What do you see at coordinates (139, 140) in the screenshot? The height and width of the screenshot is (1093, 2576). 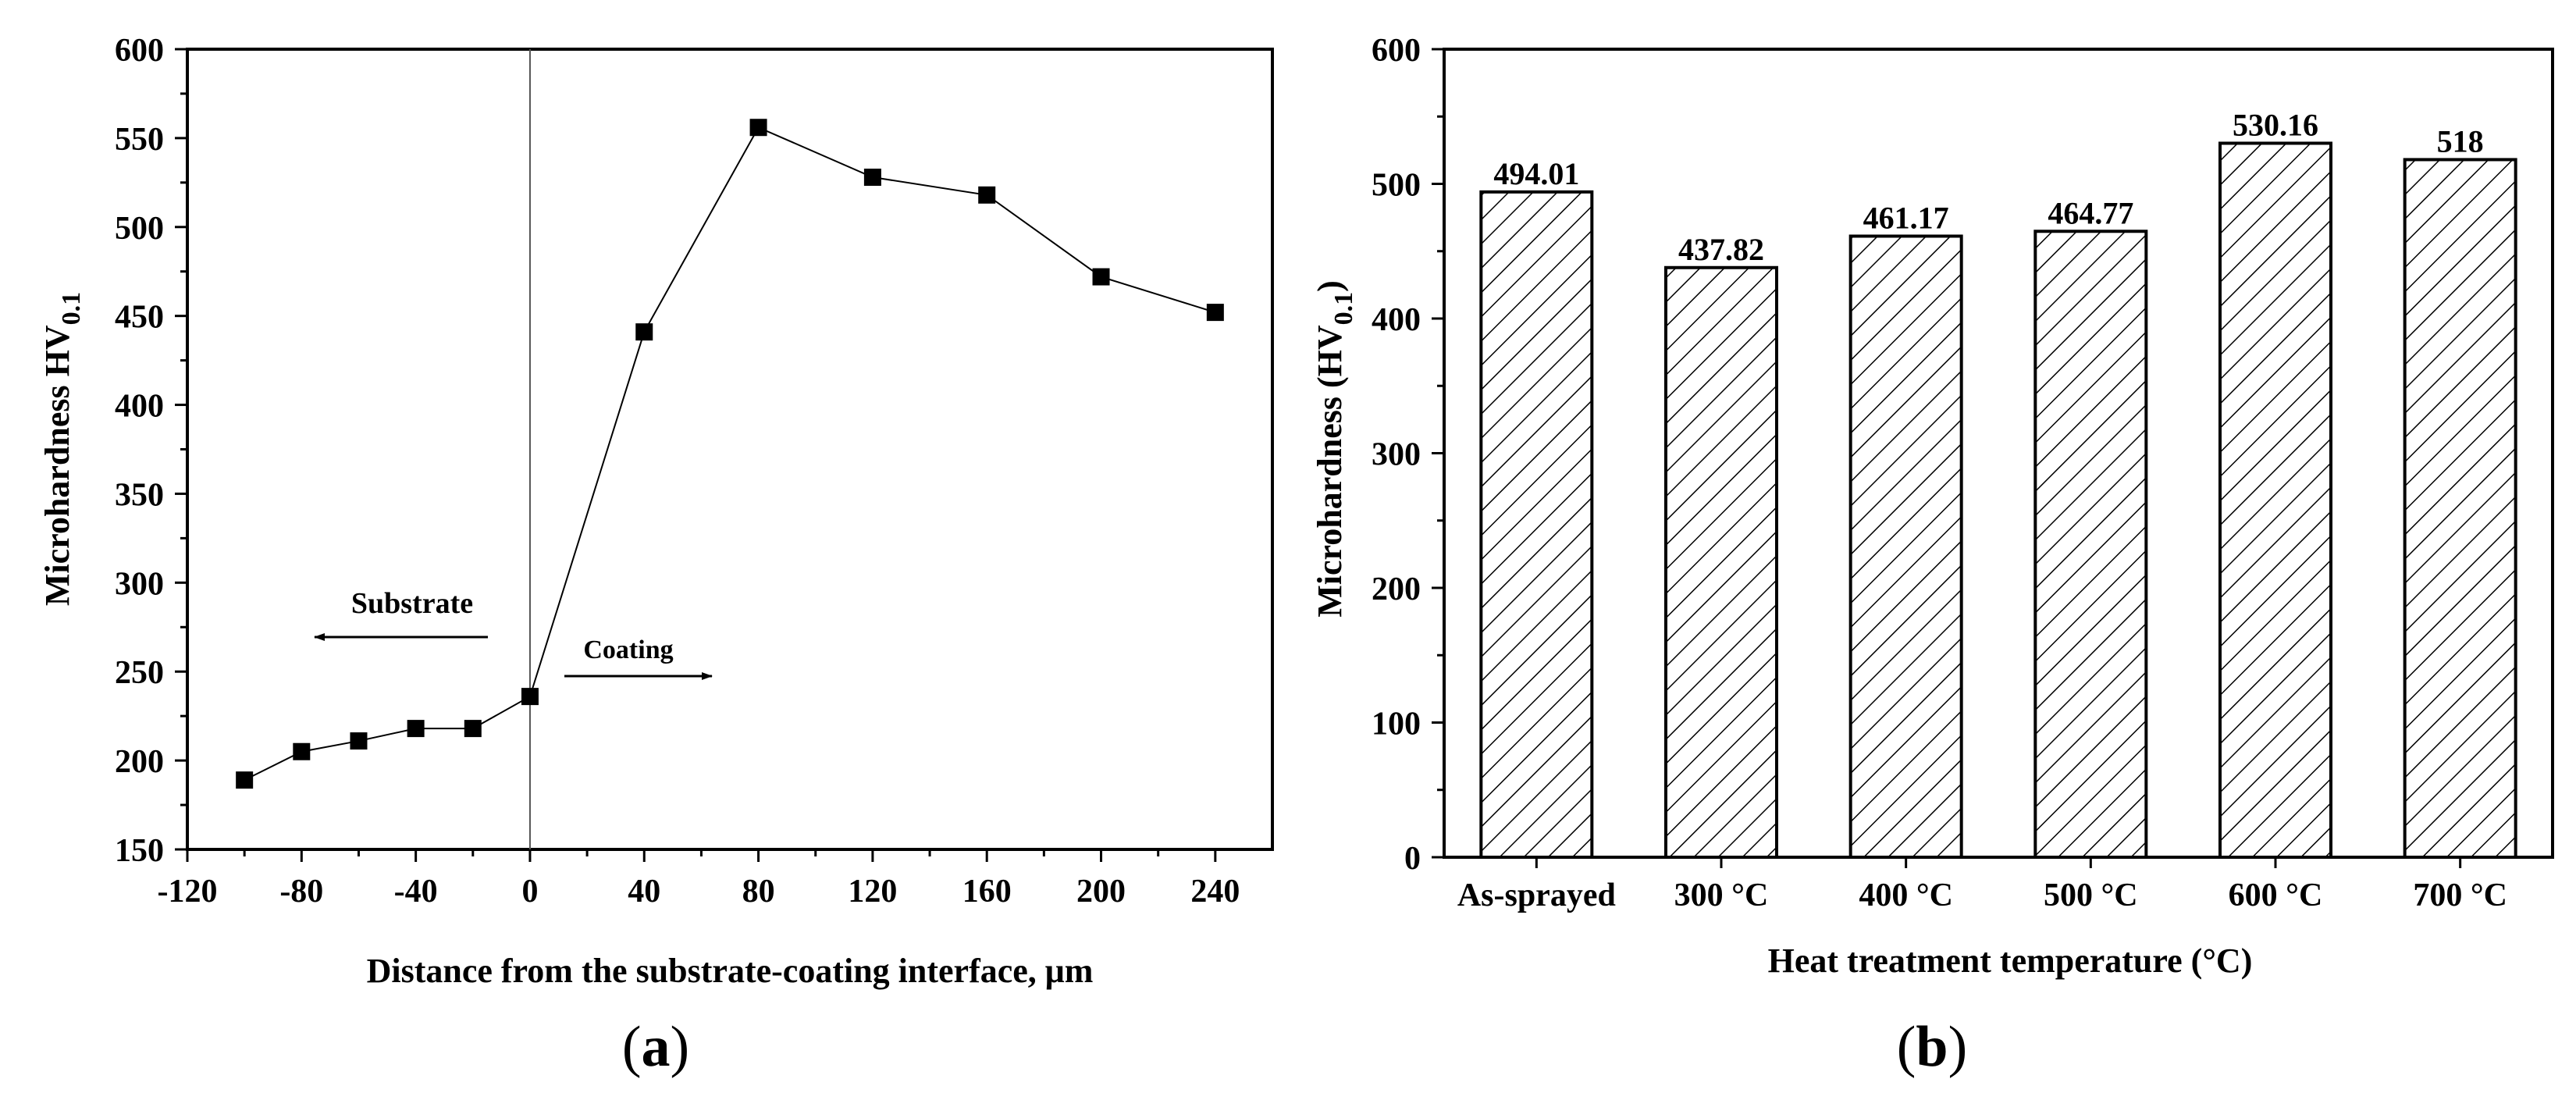 I see `y-tick-label: 550` at bounding box center [139, 140].